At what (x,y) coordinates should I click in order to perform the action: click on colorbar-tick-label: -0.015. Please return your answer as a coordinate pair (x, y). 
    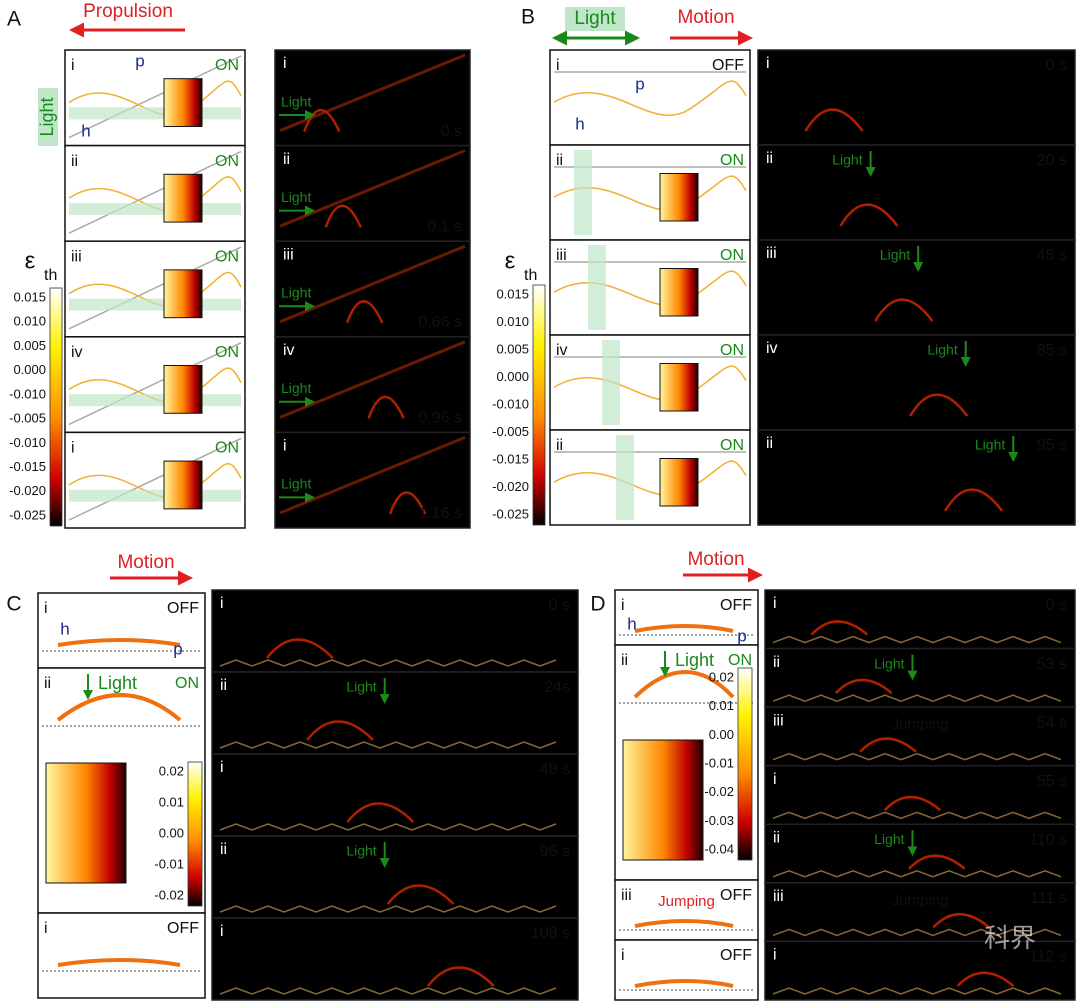
    Looking at the image, I should click on (27, 466).